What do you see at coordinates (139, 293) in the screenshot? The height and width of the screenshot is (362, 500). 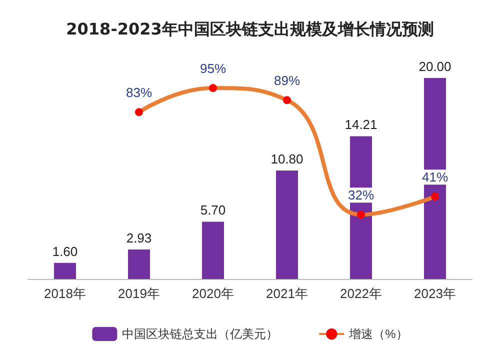 I see `x-tick-label: 2019年` at bounding box center [139, 293].